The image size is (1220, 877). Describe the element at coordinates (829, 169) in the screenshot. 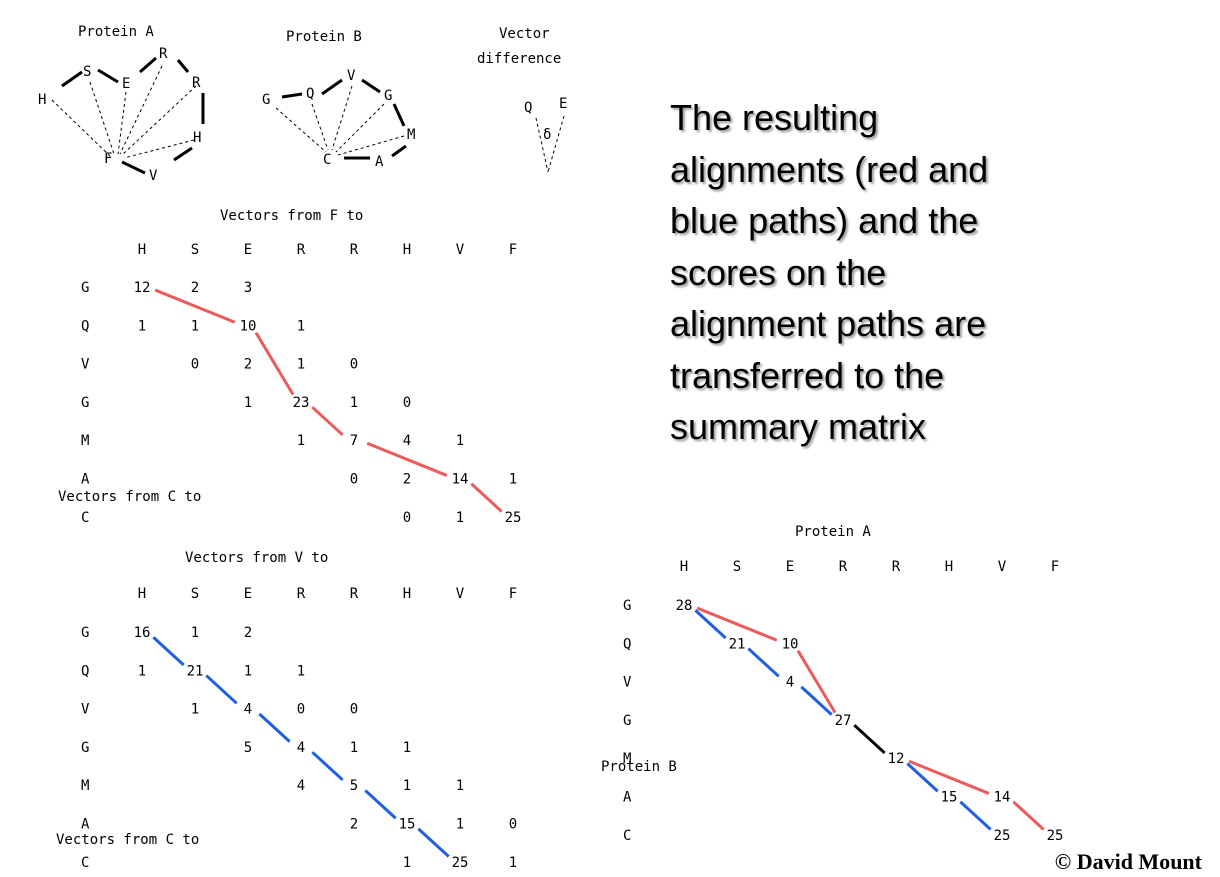

I see `main-text-line: alignments (red and` at that location.